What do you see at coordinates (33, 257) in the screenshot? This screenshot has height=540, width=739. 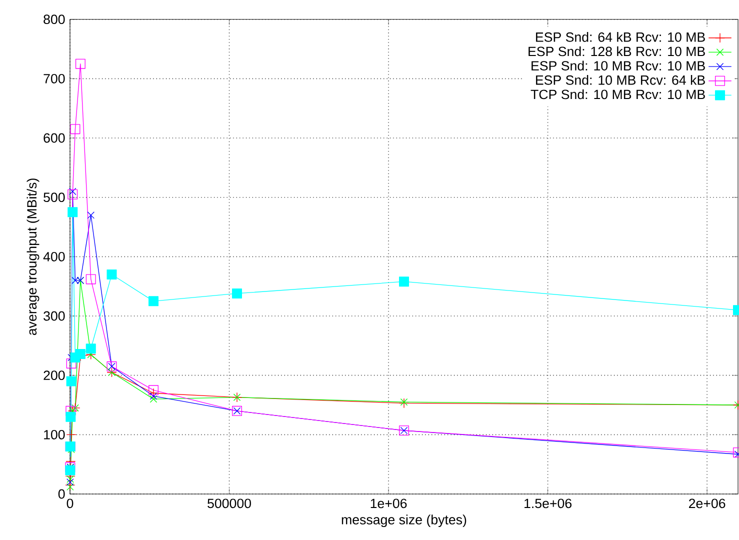 I see `y-axis-title: average troughput (MBit/s)` at bounding box center [33, 257].